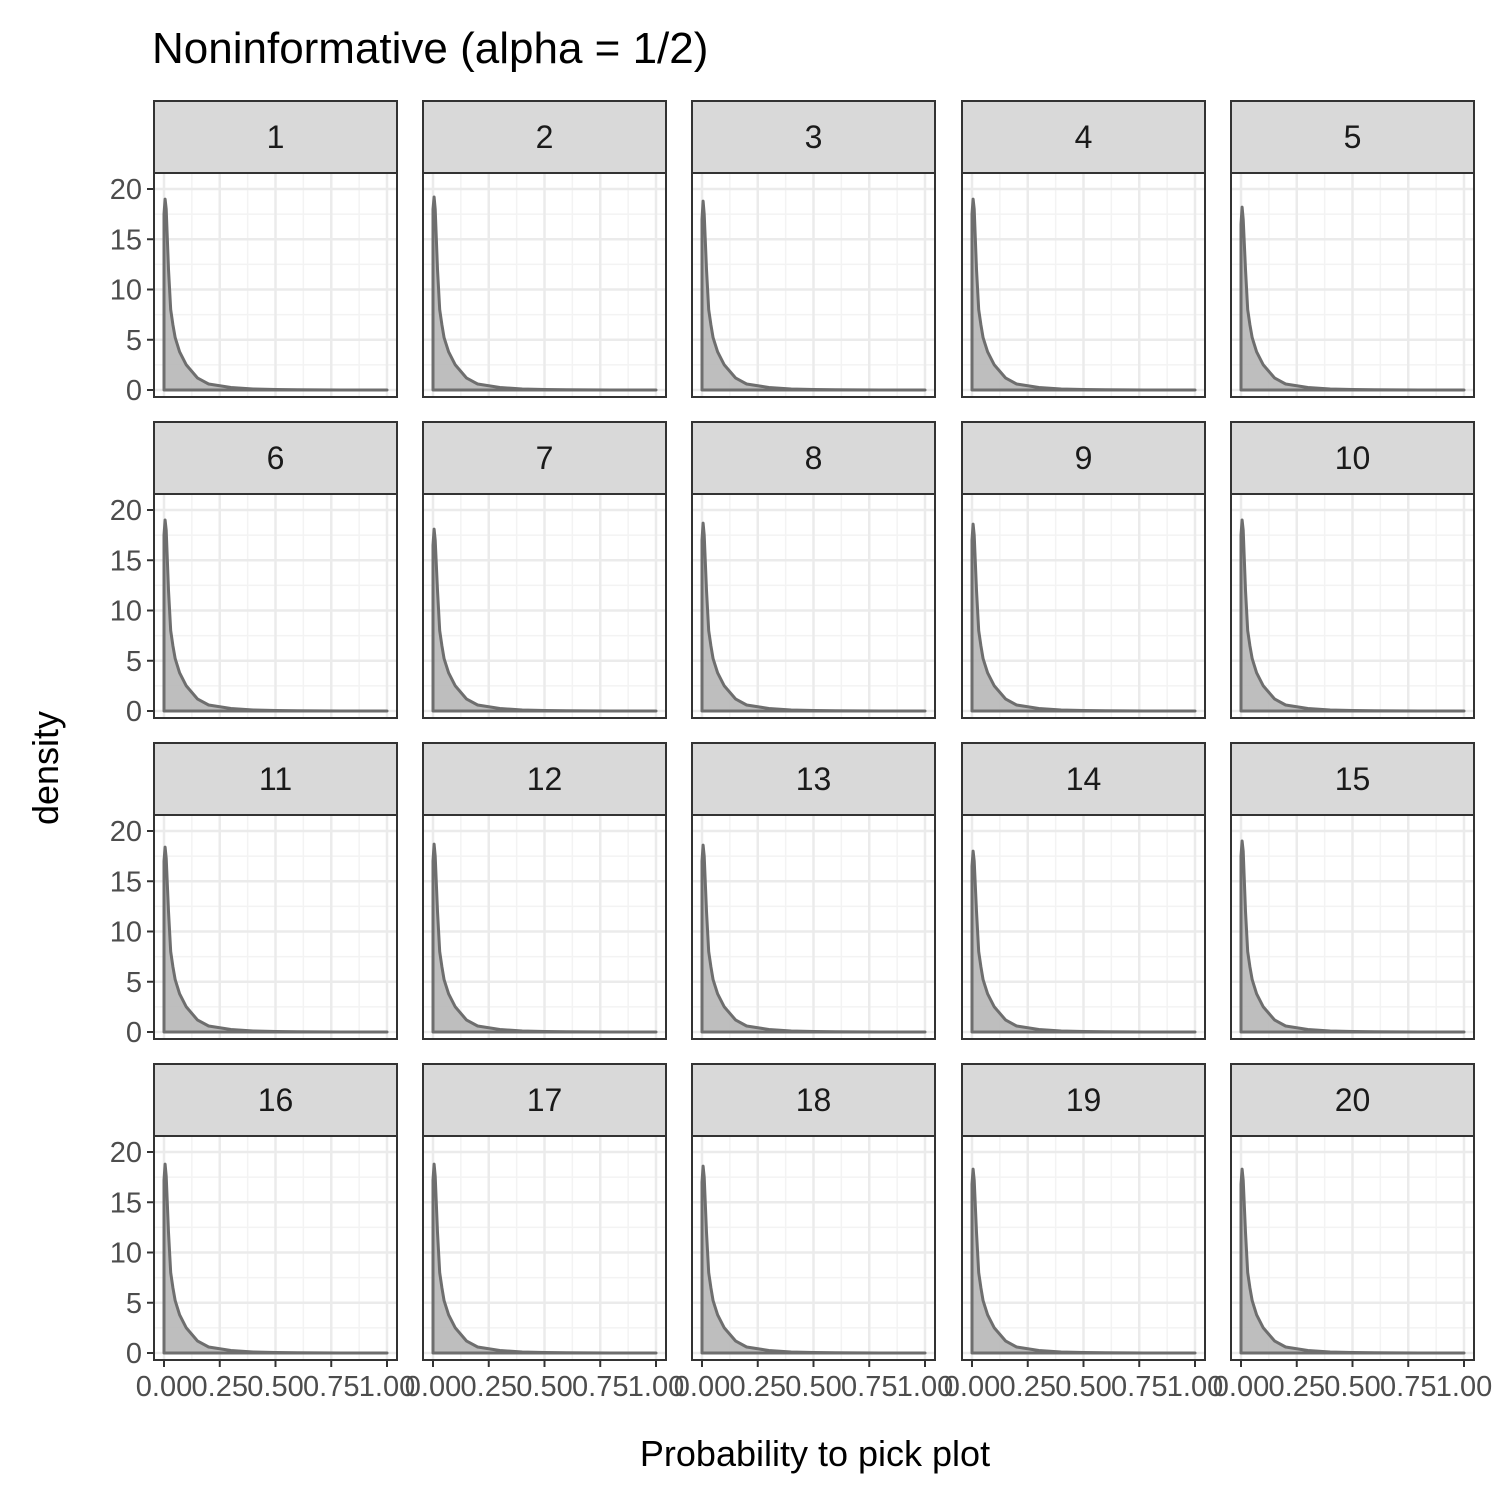 The image size is (1500, 1500). Describe the element at coordinates (1353, 779) in the screenshot. I see `facet-label: 15` at that location.